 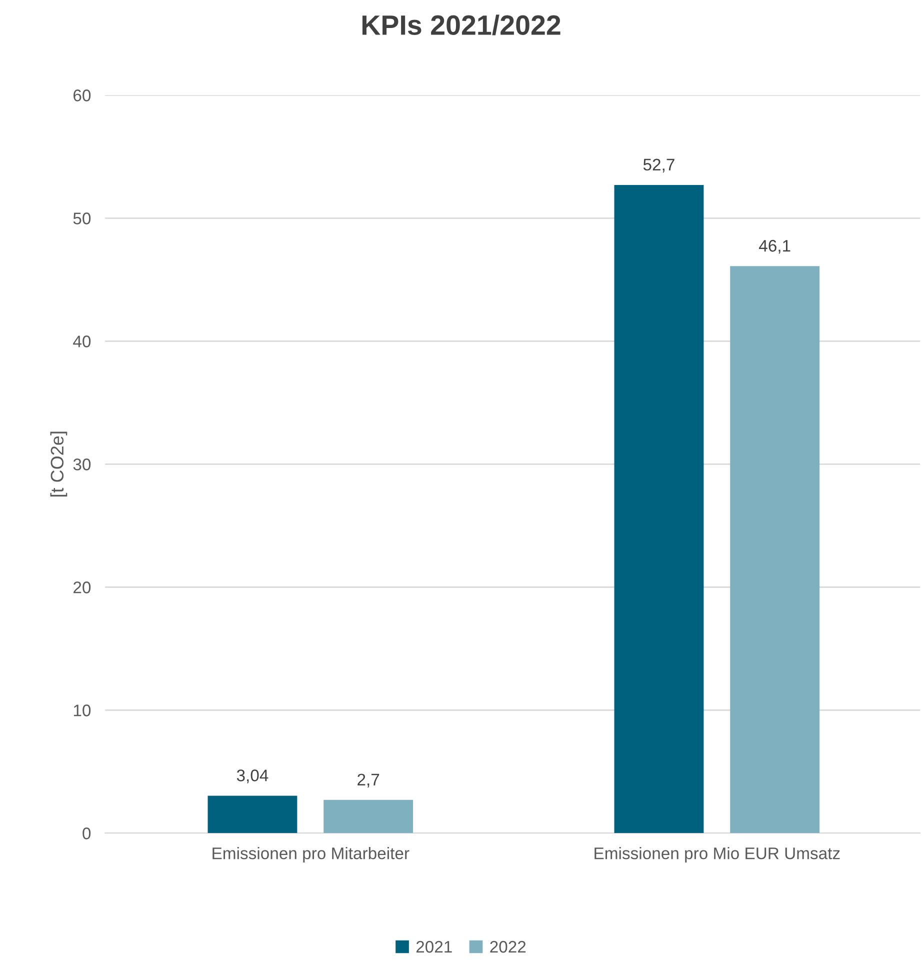 What do you see at coordinates (82, 218) in the screenshot?
I see `y-tick-label: 50` at bounding box center [82, 218].